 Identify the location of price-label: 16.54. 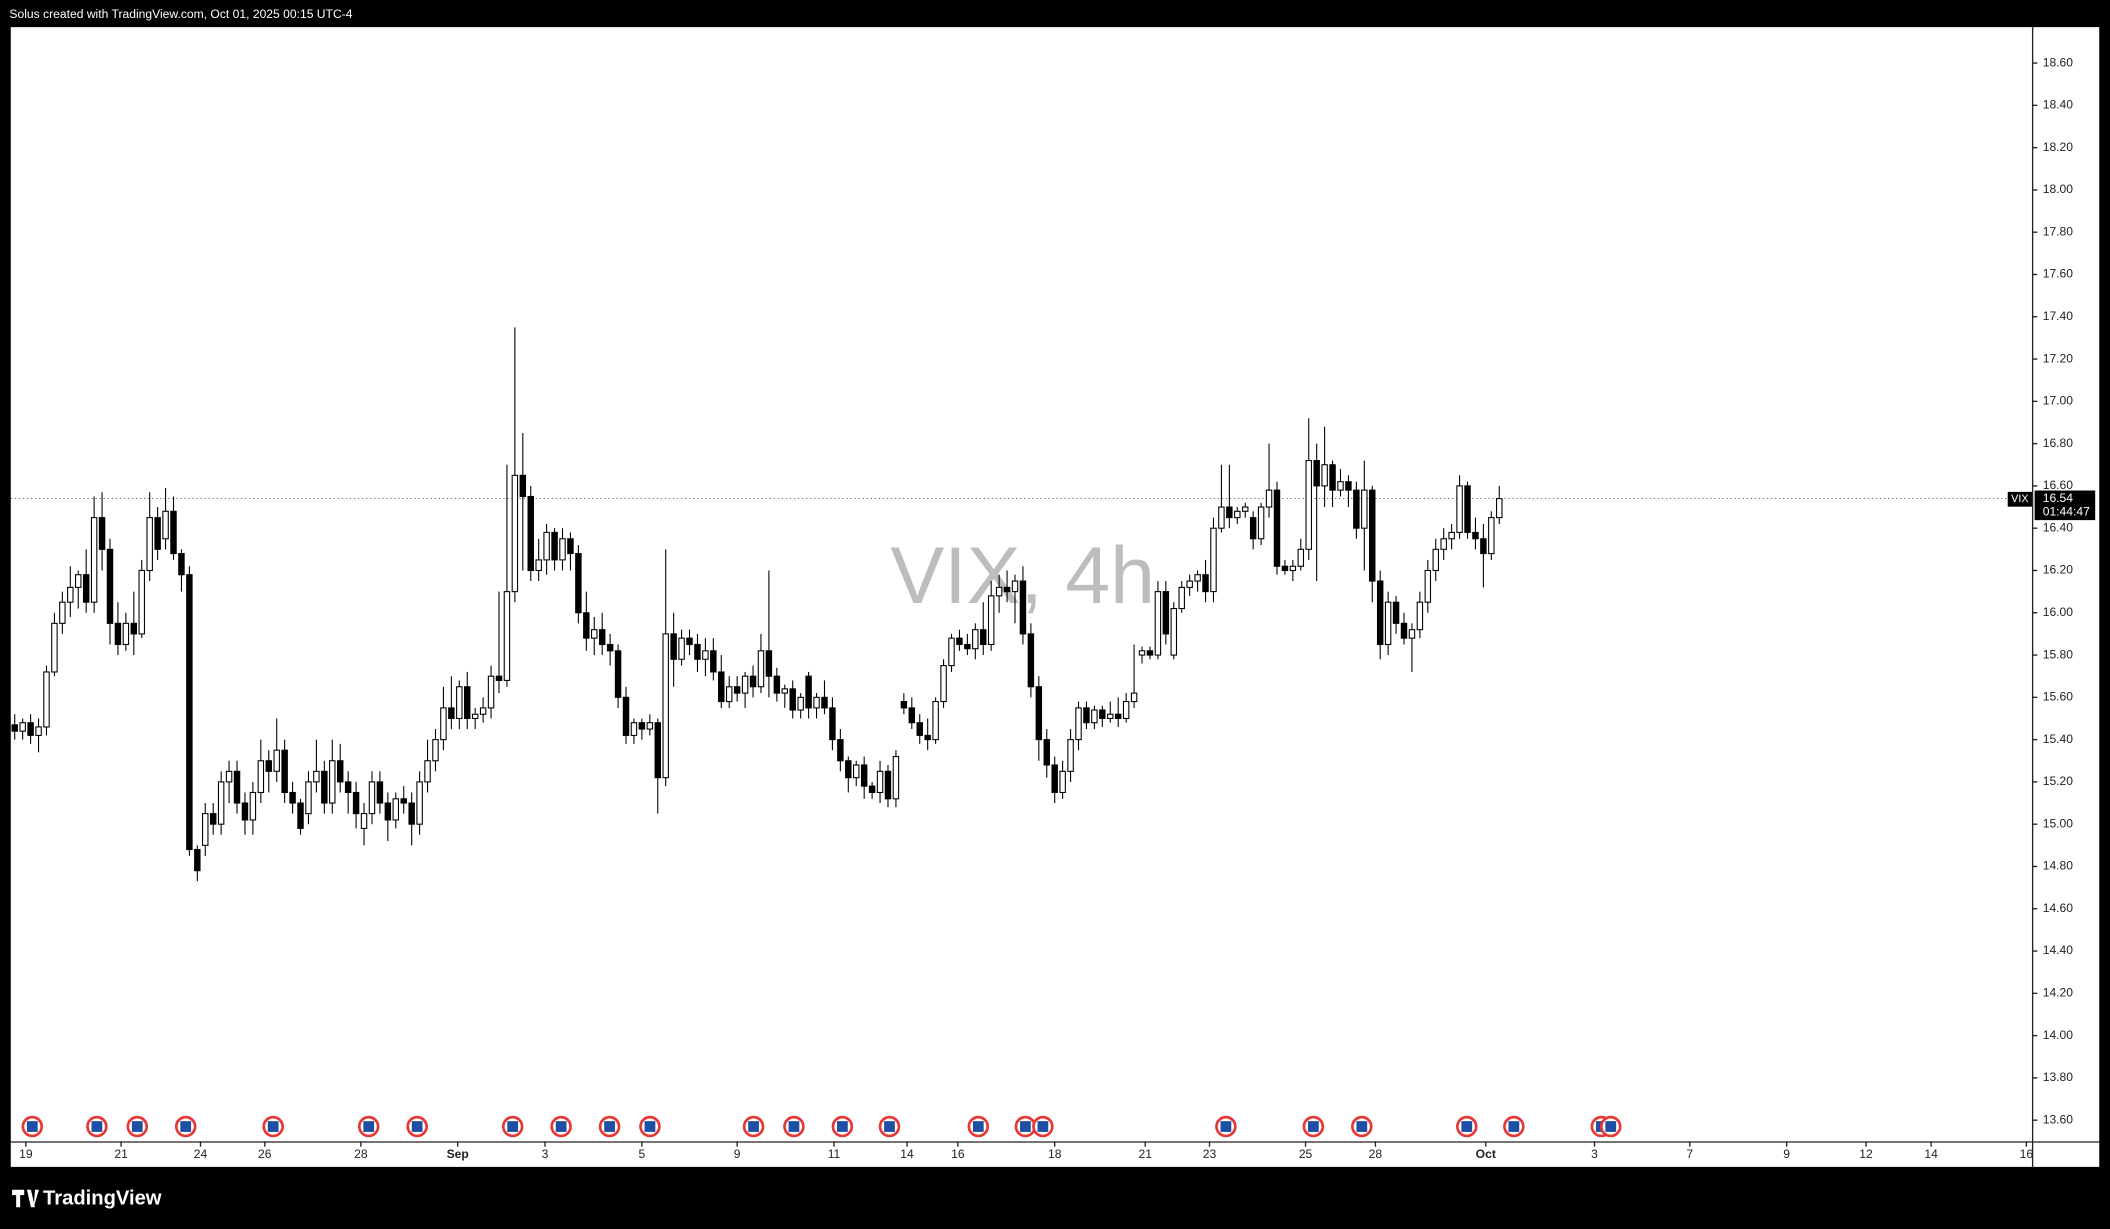
(2058, 498).